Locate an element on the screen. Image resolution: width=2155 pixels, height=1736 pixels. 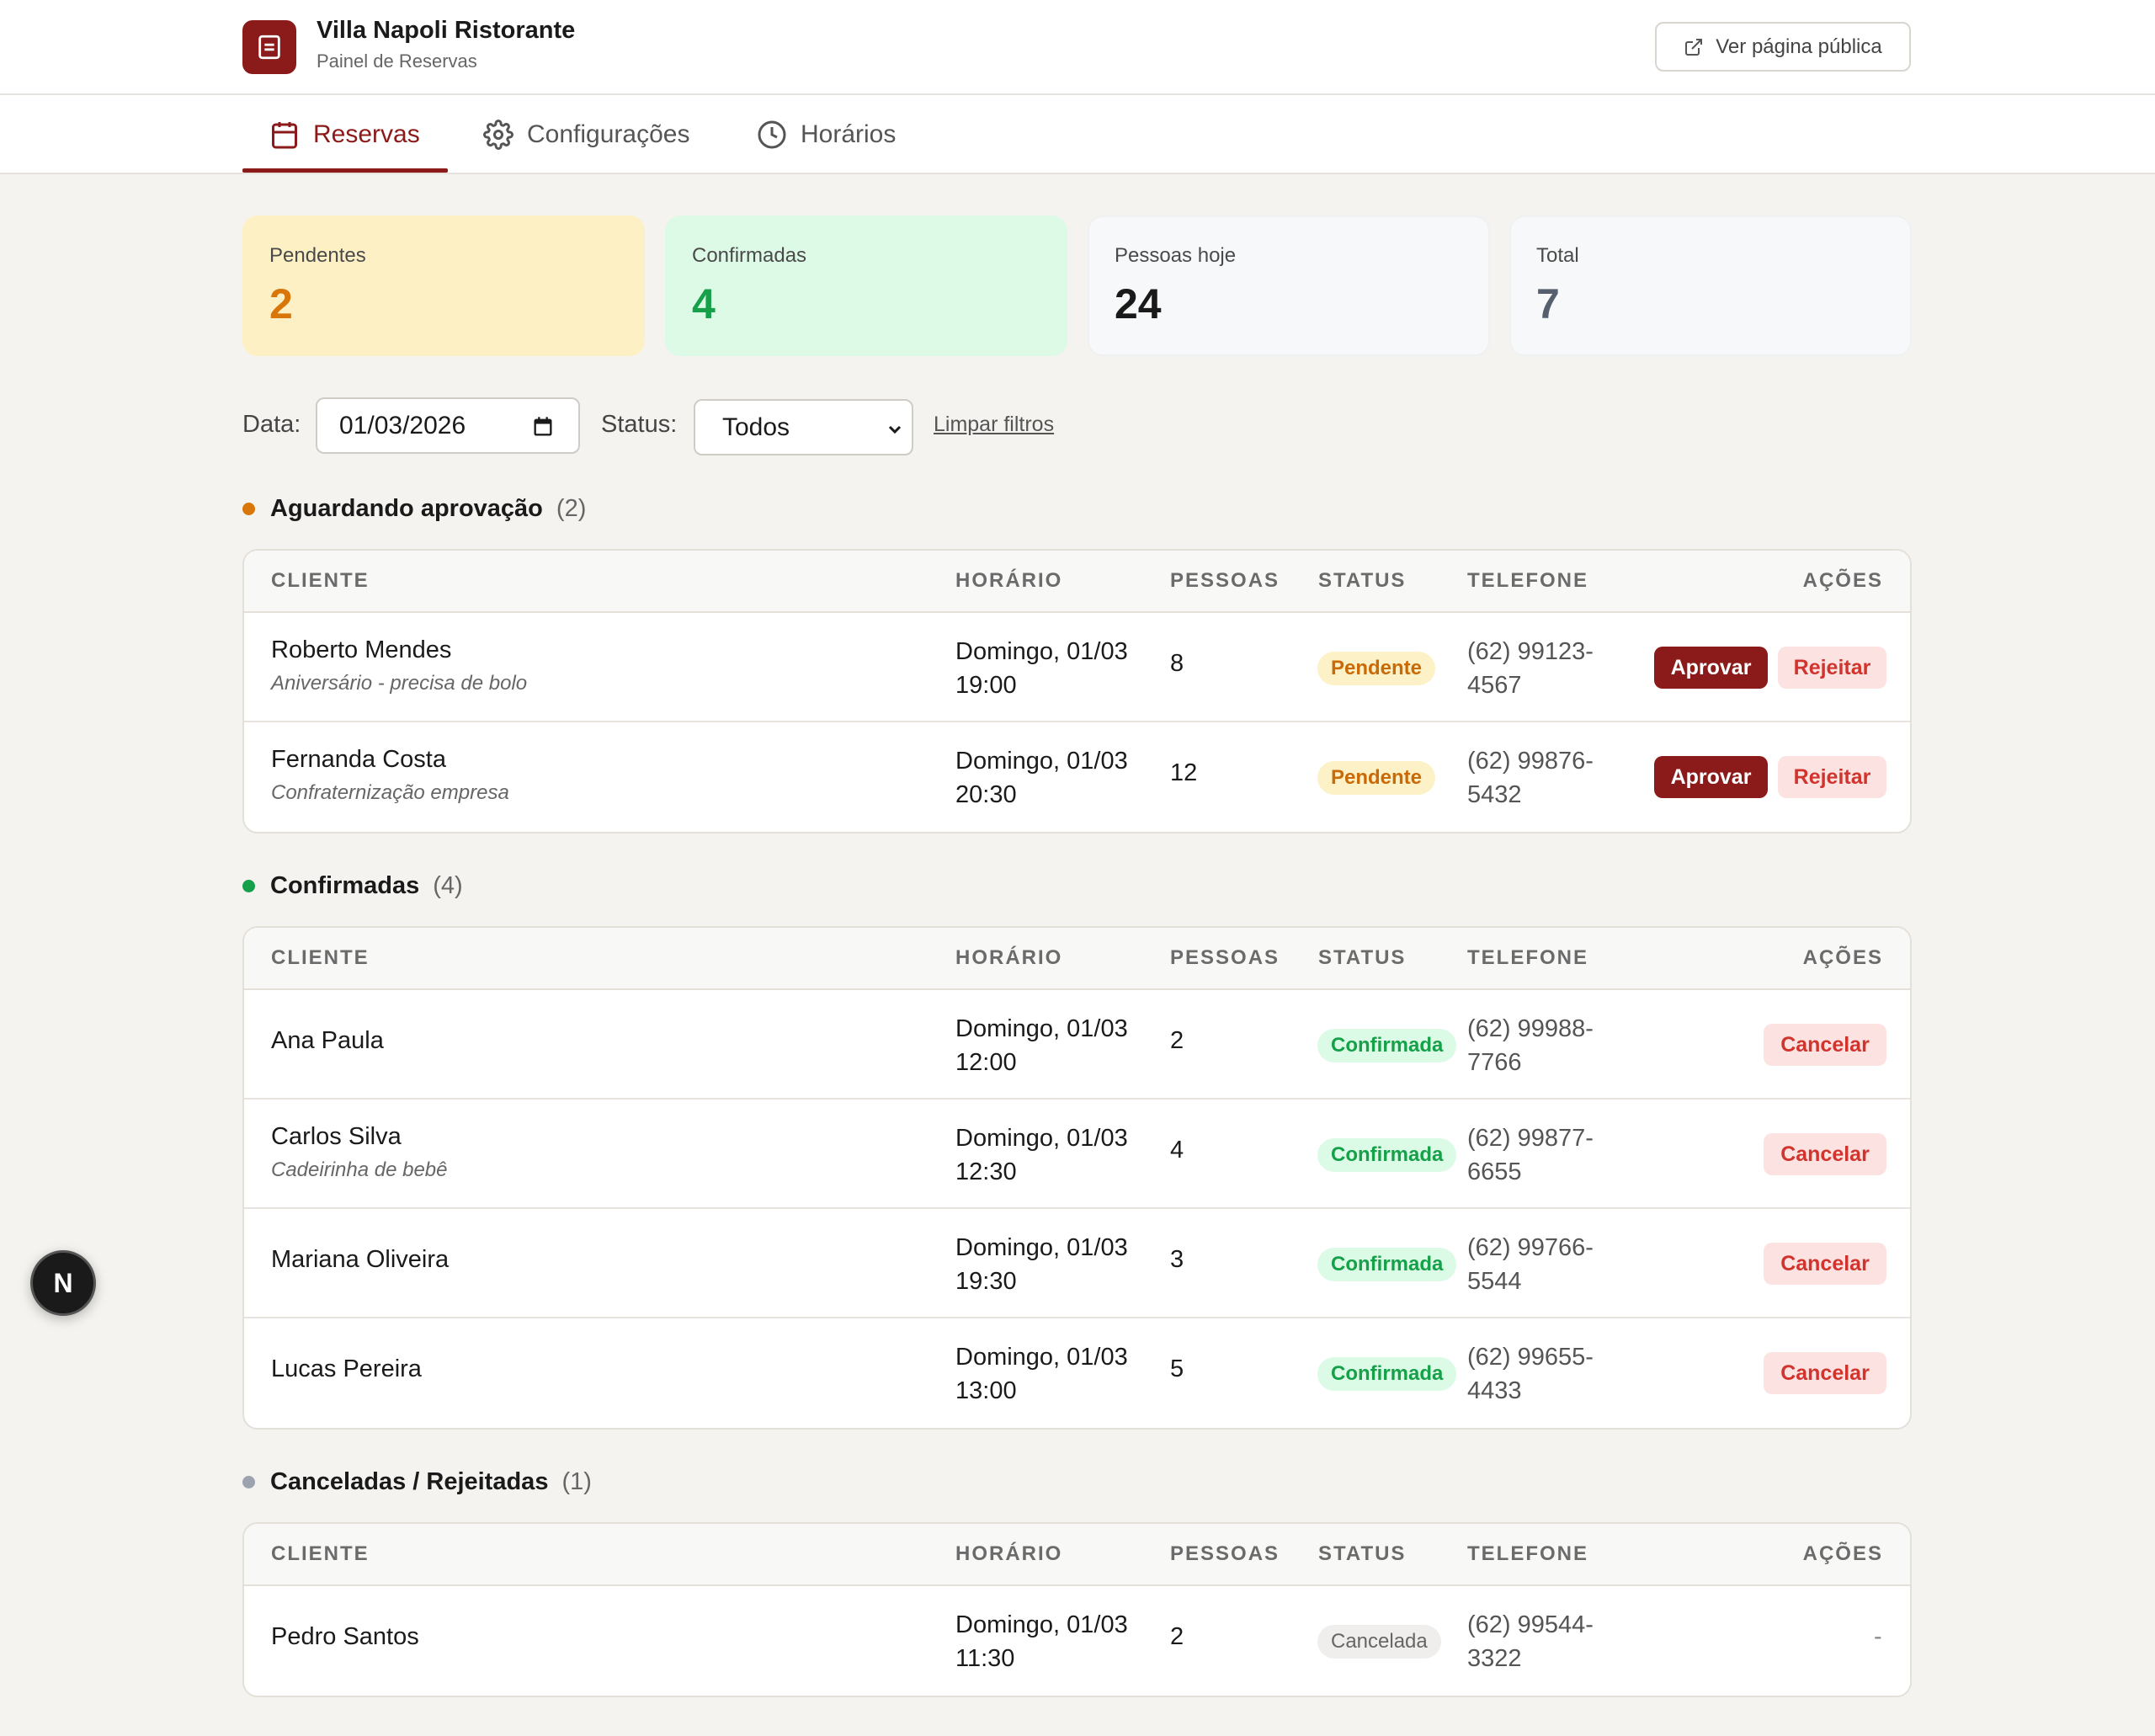
clear-filters-link: Limpar filtros is located at coordinates (994, 424).